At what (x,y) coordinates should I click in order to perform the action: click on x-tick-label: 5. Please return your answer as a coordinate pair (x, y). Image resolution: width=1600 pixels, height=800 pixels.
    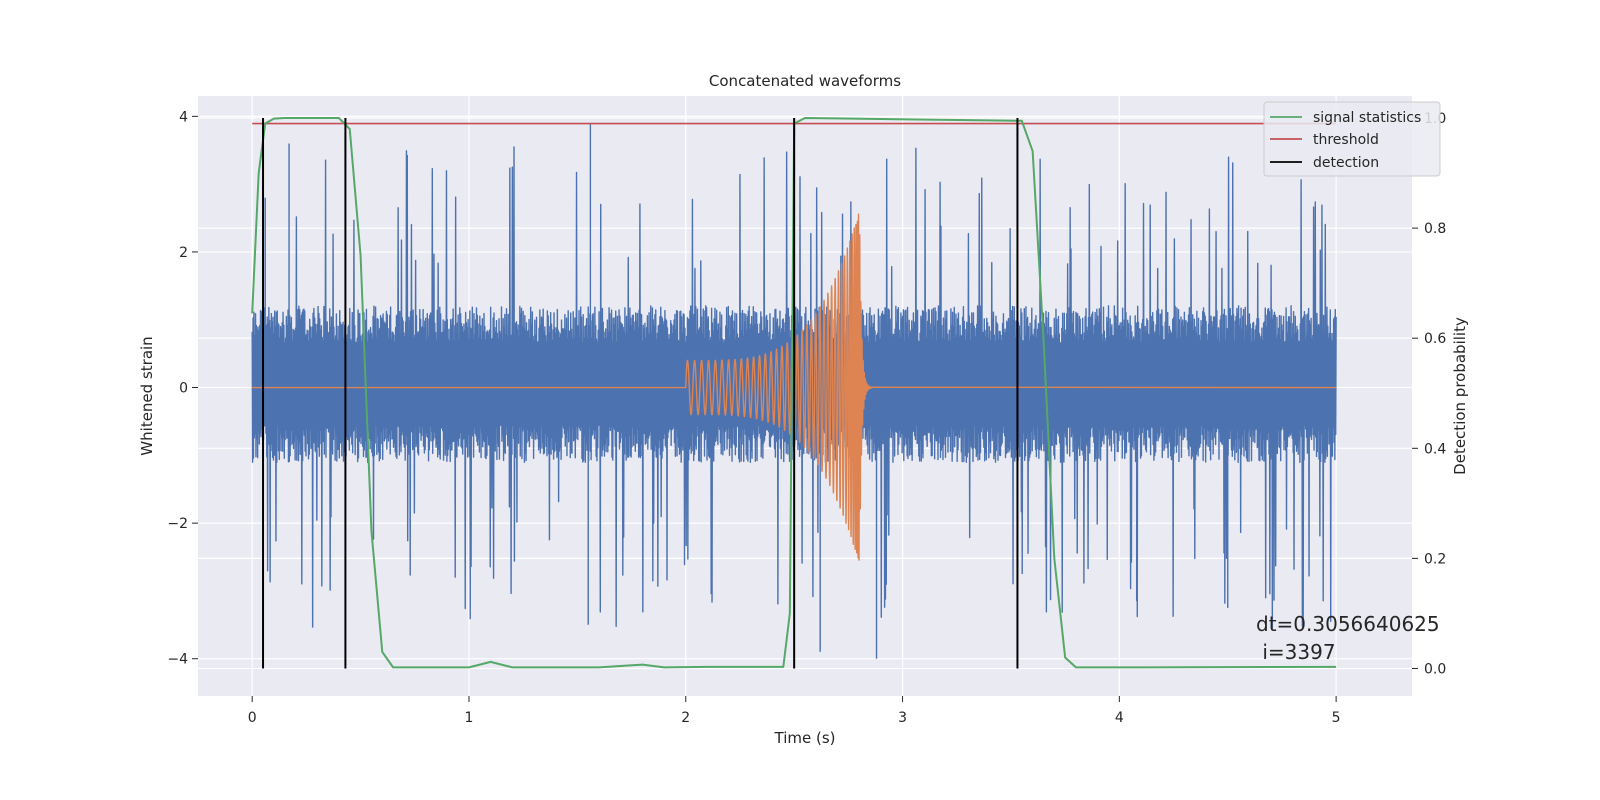
    Looking at the image, I should click on (1336, 718).